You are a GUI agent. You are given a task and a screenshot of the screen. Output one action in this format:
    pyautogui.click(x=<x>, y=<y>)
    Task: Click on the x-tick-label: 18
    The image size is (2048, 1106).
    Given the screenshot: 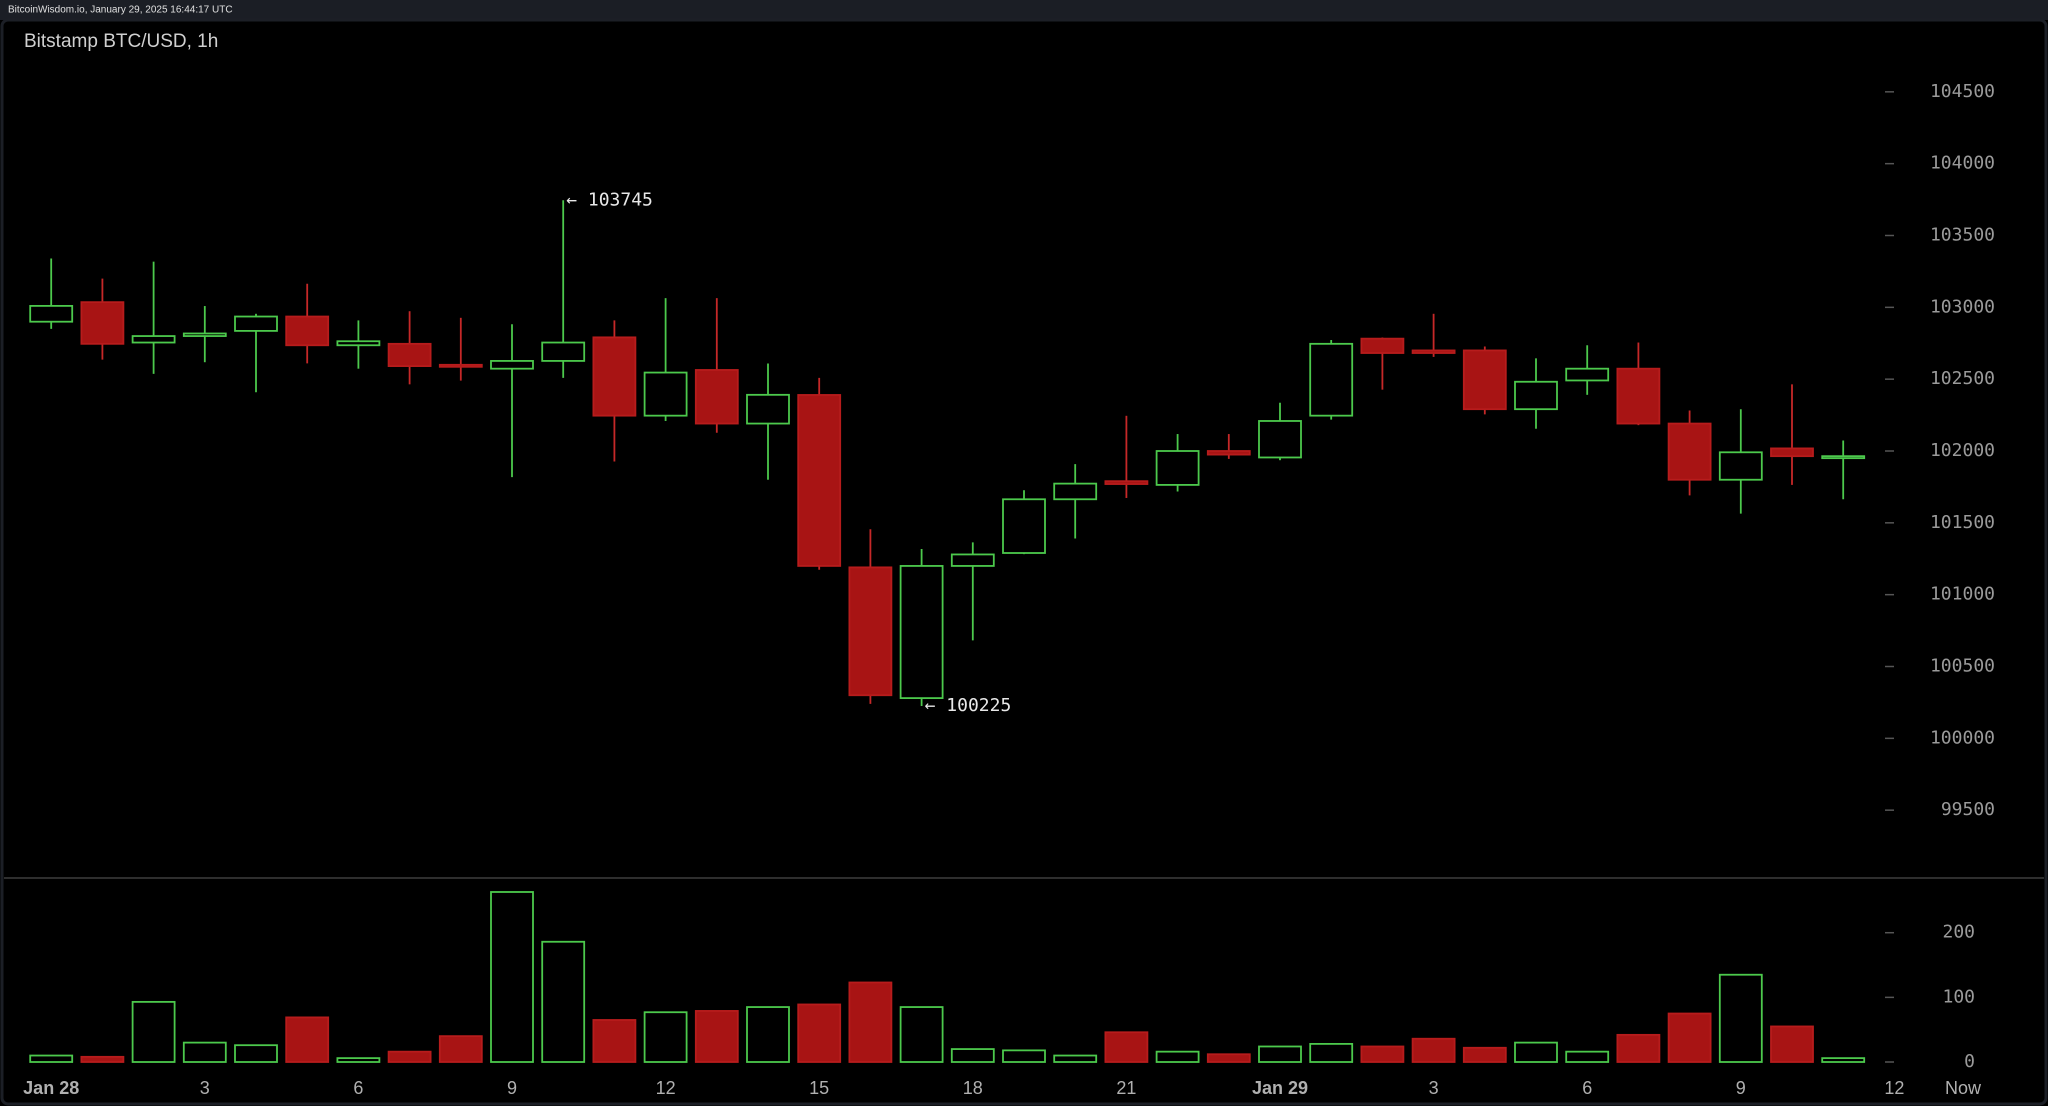 What is the action you would take?
    pyautogui.click(x=973, y=1088)
    